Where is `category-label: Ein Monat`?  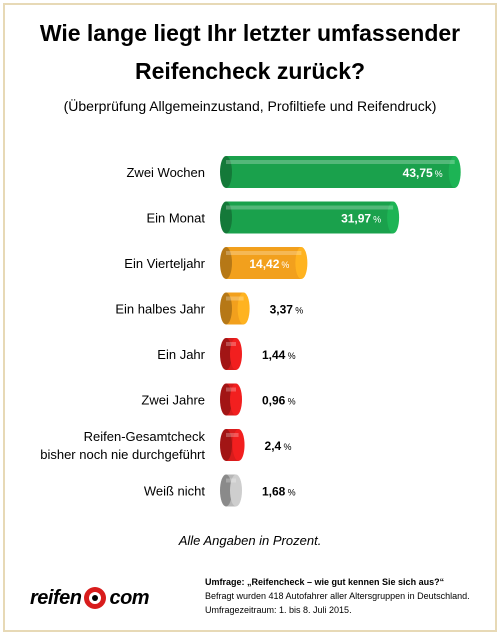 category-label: Ein Monat is located at coordinates (175, 218).